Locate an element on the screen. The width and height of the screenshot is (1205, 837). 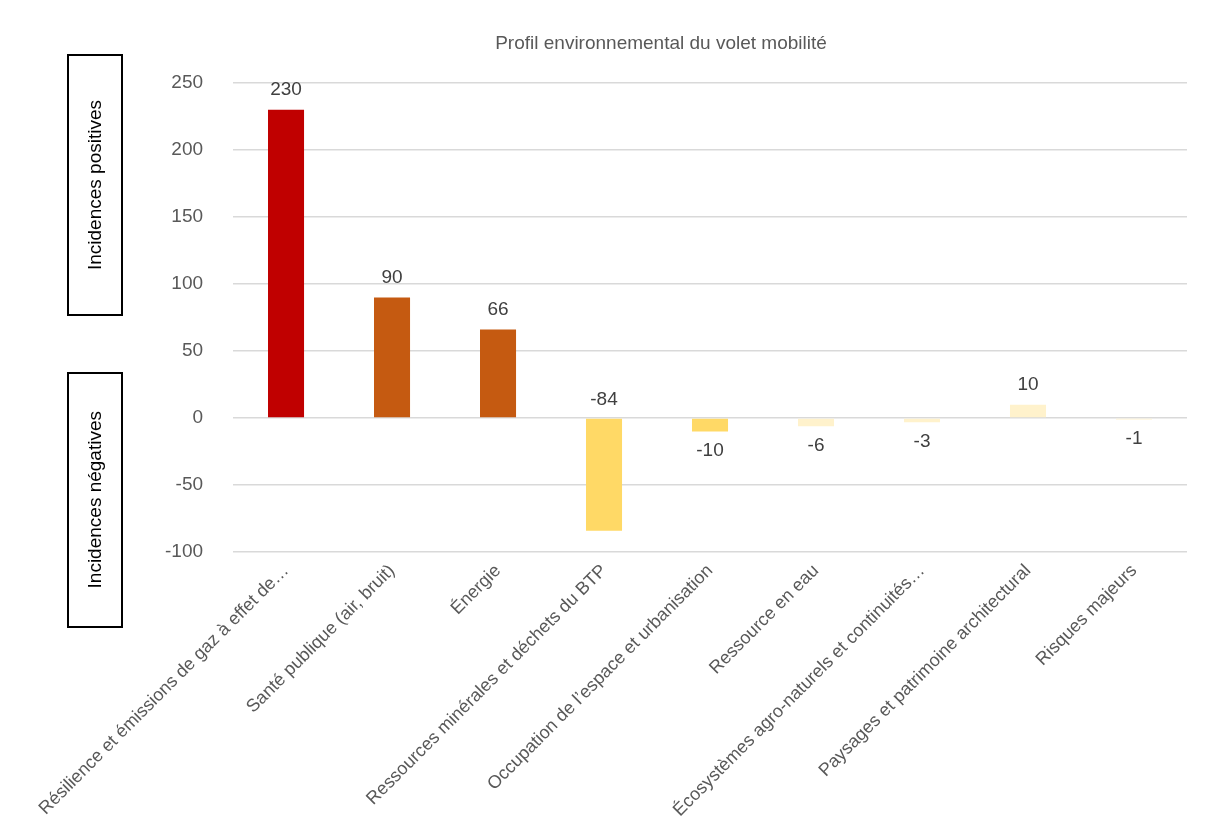
y-tick-label: 200 is located at coordinates (187, 149).